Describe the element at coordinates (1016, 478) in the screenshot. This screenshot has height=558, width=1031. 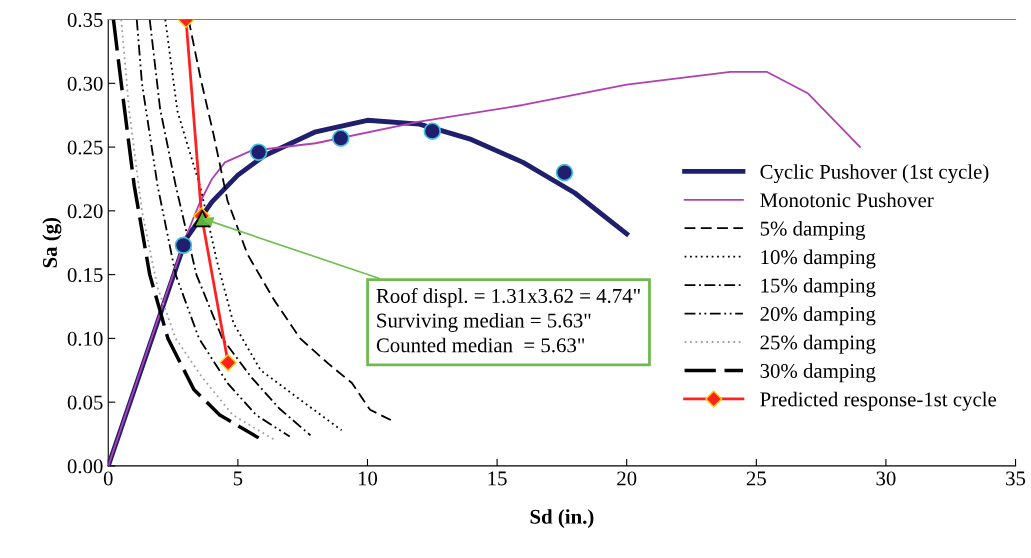
I see `x-tick-label: 35` at that location.